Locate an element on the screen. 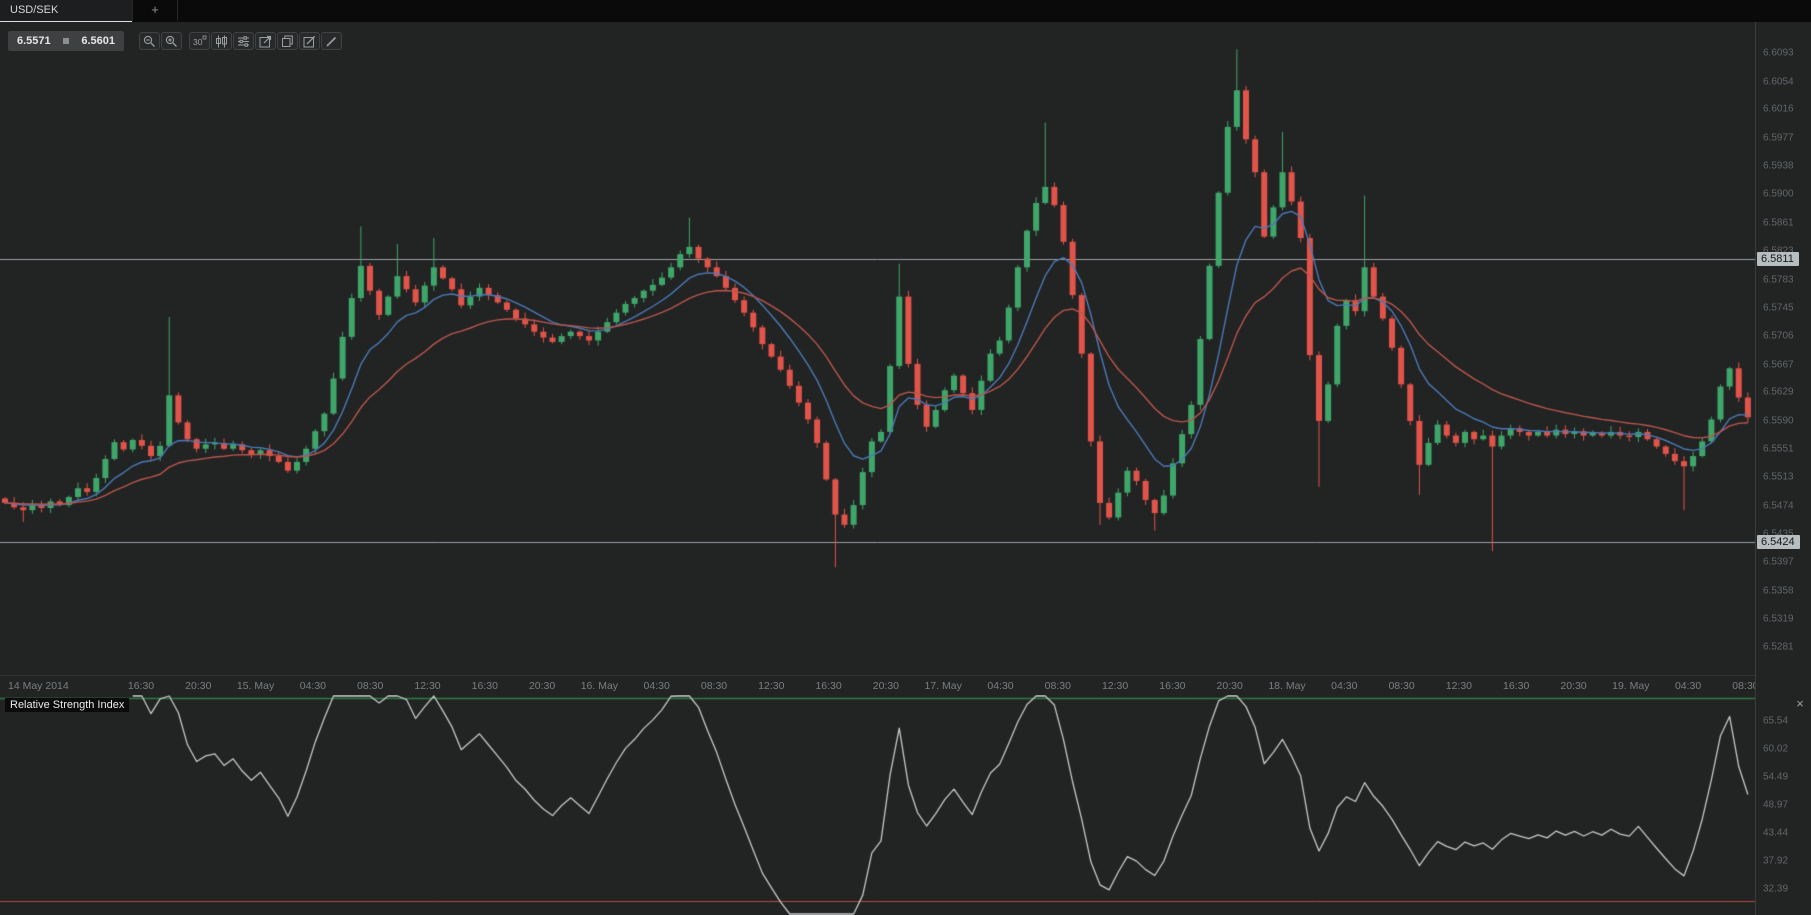 Image resolution: width=1811 pixels, height=915 pixels. quote-box: 6.5571 6.5601 is located at coordinates (66, 41).